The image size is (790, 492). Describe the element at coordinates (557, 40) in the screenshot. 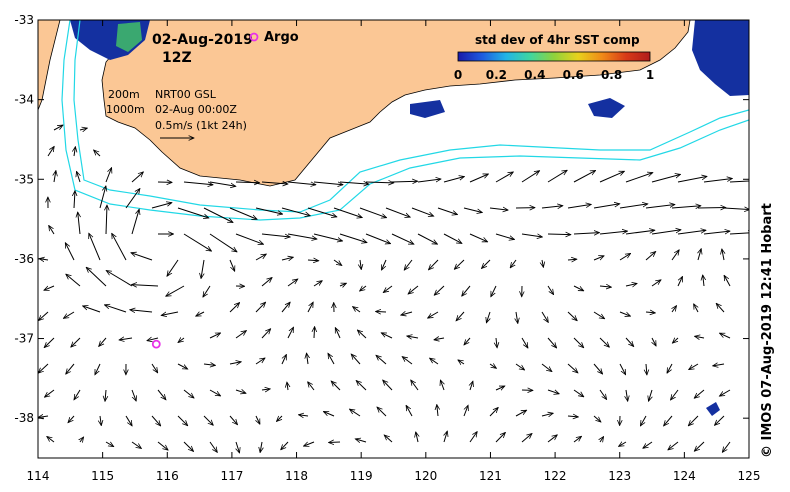

I see `colorbar-title: std dev of 4hr SST comp` at that location.